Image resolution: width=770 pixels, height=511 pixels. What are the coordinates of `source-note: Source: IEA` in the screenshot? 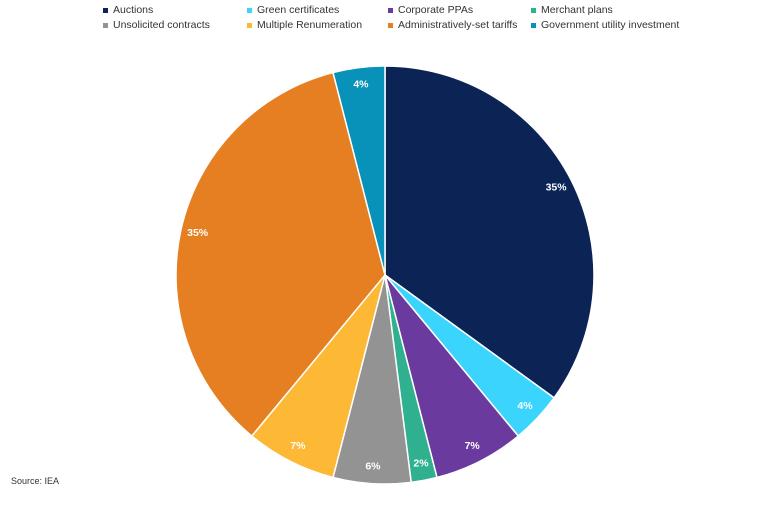 It's located at (35, 481).